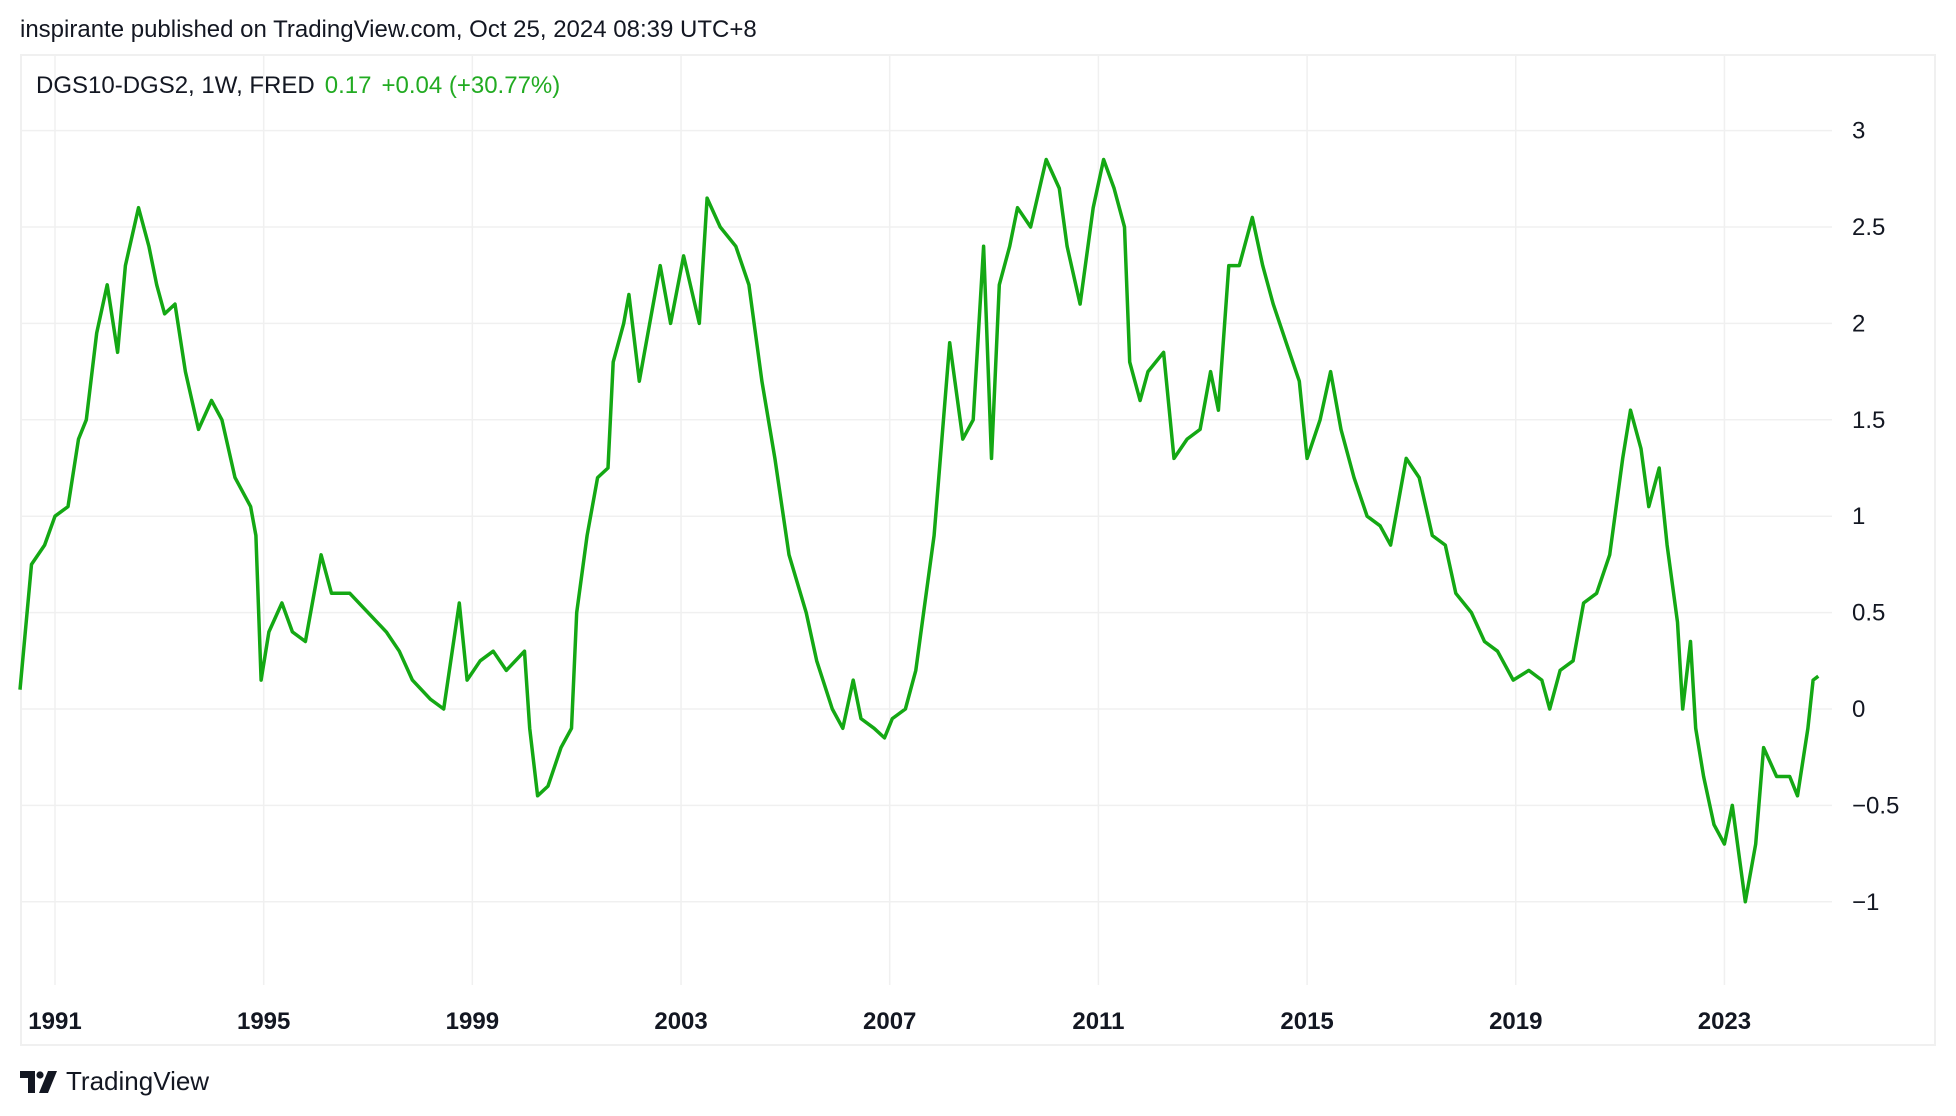 The height and width of the screenshot is (1116, 1956). What do you see at coordinates (1724, 1021) in the screenshot?
I see `x-tick-label: 2023` at bounding box center [1724, 1021].